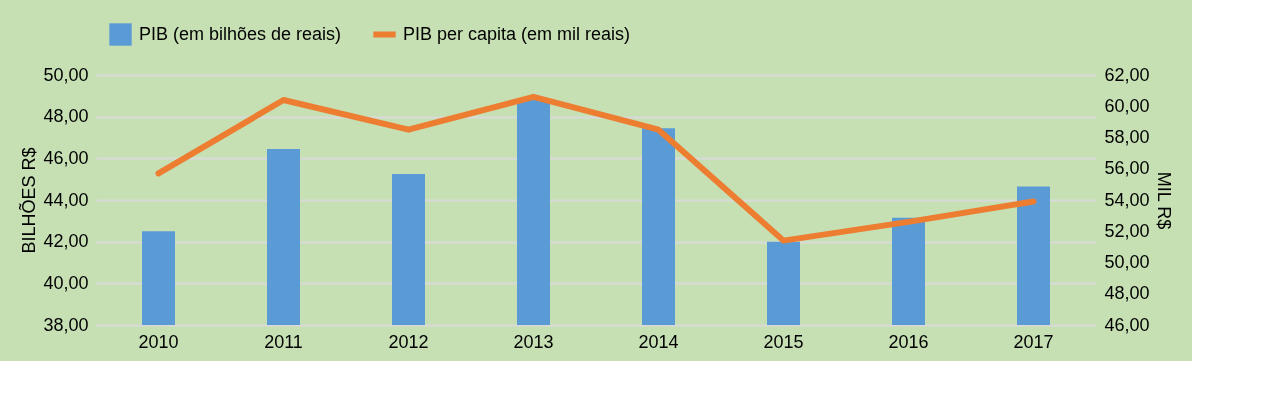 The height and width of the screenshot is (414, 1284). Describe the element at coordinates (66, 324) in the screenshot. I see `y-tick-label: 38,00` at that location.